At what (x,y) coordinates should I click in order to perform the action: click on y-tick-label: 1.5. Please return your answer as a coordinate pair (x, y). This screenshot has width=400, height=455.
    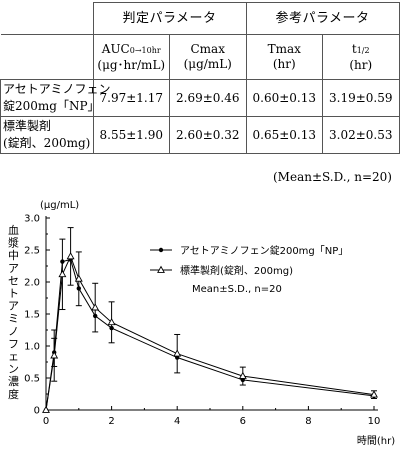
    Looking at the image, I should click on (32, 315).